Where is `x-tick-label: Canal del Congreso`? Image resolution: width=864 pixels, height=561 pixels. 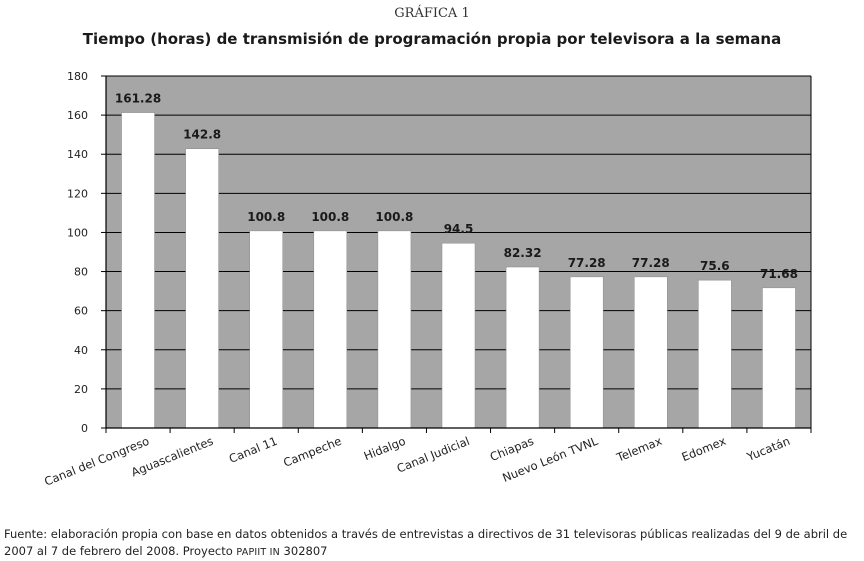
x-tick-label: Canal del Congreso is located at coordinates (96, 461).